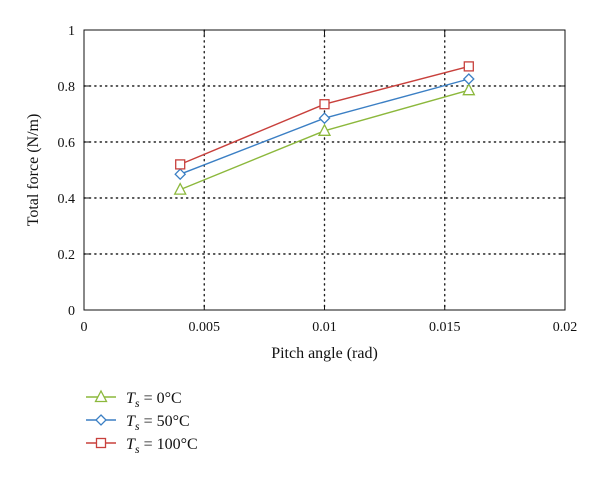 Image resolution: width=600 pixels, height=489 pixels. I want to click on y-axis-title: Total force (N/m), so click(33, 170).